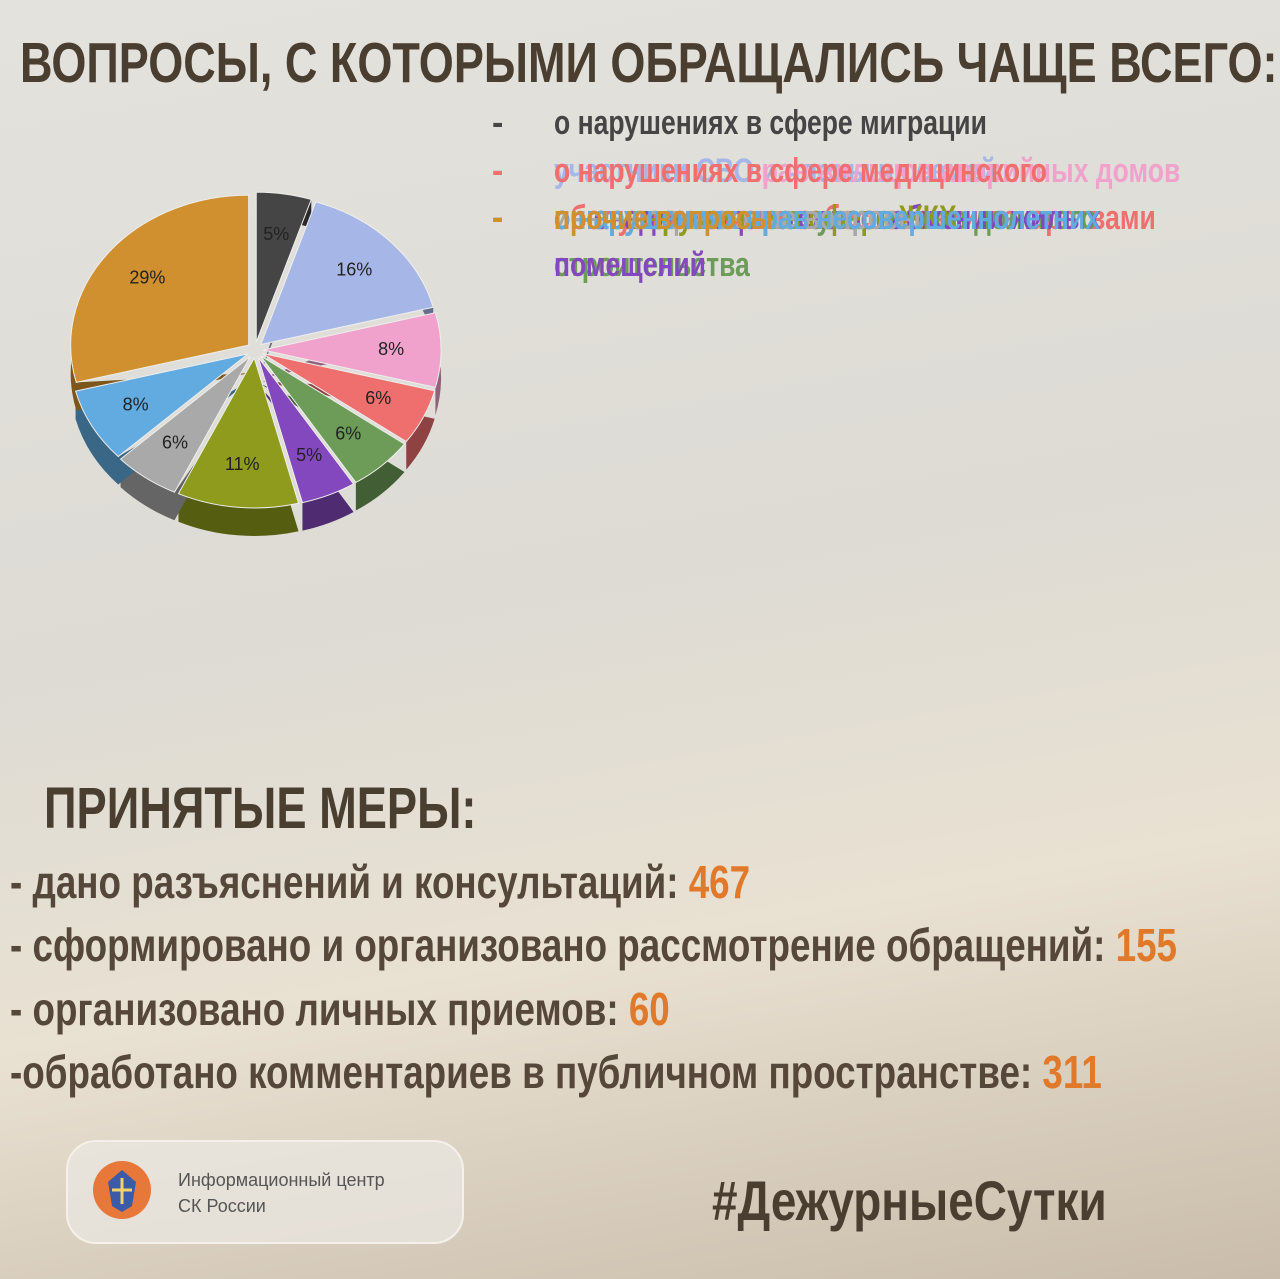 This screenshot has width=1280, height=1279. I want to click on legend-label: прочие вопросы, so click(664, 218).